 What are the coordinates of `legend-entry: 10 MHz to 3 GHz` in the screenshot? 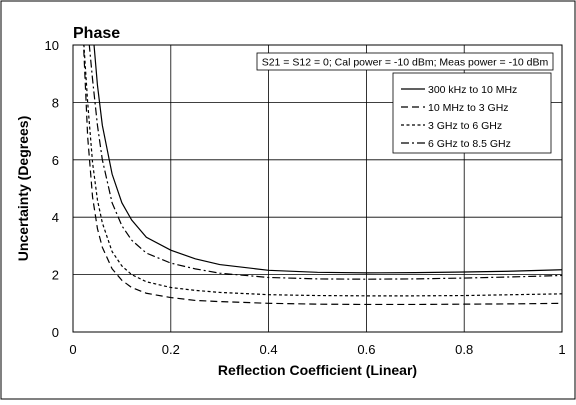 It's located at (468, 108).